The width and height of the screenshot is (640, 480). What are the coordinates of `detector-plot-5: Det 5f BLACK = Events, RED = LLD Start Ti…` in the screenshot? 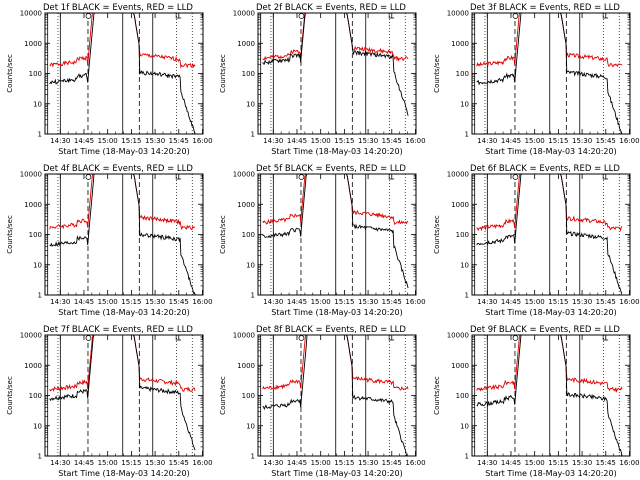 It's located at (322, 240).